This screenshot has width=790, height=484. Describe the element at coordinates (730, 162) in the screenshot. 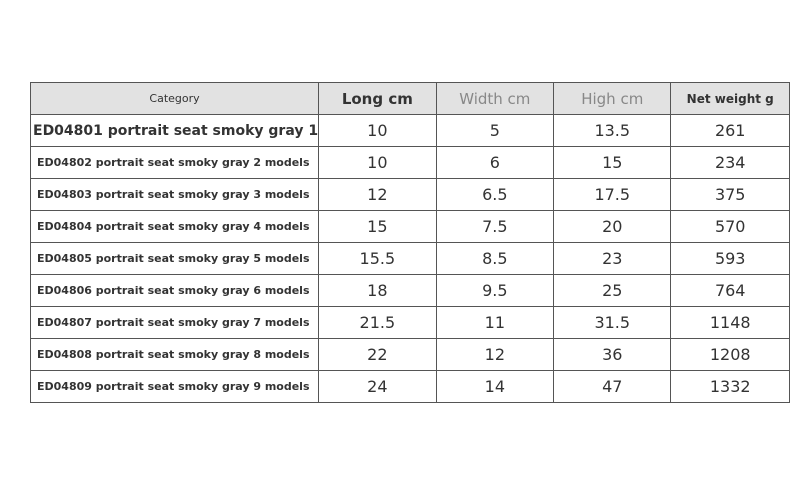

I see `value-cell: 234` at that location.